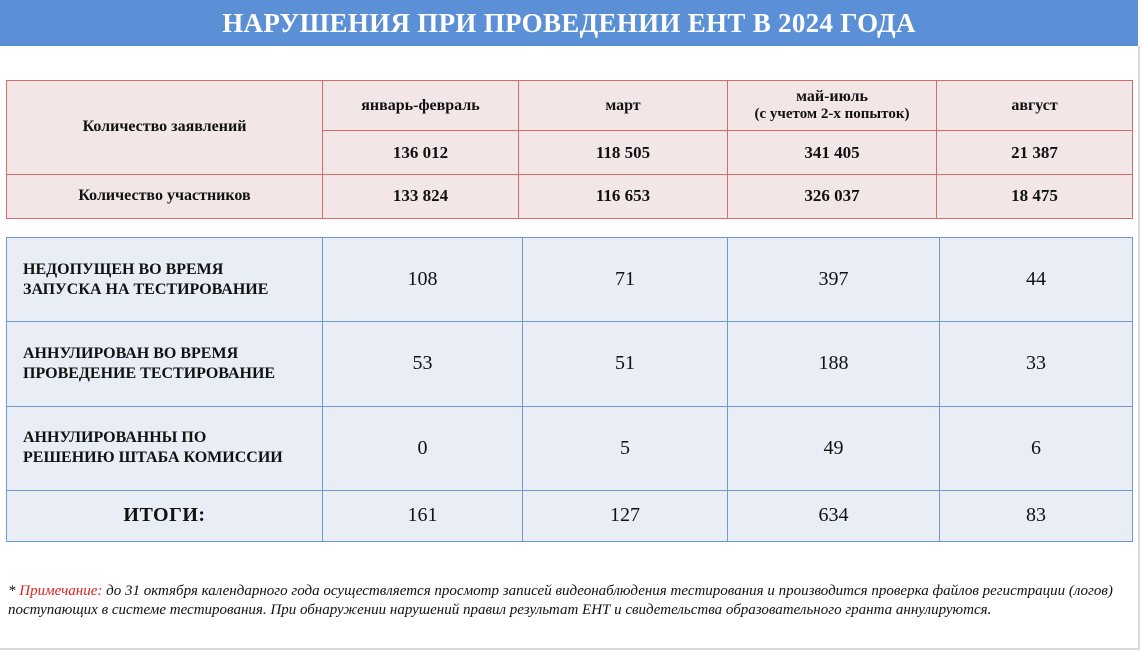  Describe the element at coordinates (164, 448) in the screenshot. I see `violation-label: АННУЛИРОВАННЫ ПО РЕШЕНИЮ ШТАБА КОМИССИИ` at that location.